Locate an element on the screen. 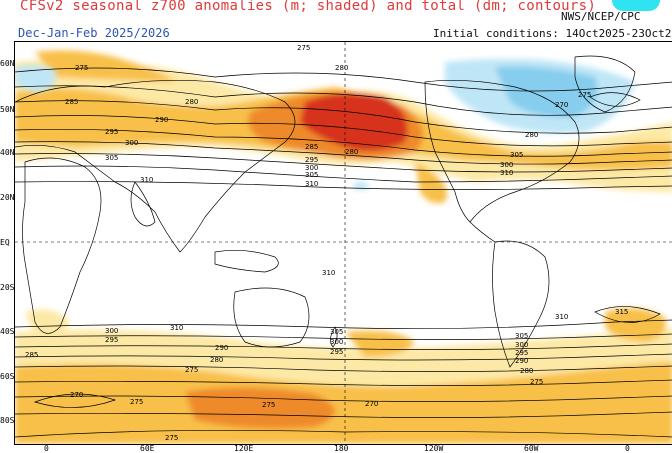  contour-label-280-f: 280 is located at coordinates (526, 371).